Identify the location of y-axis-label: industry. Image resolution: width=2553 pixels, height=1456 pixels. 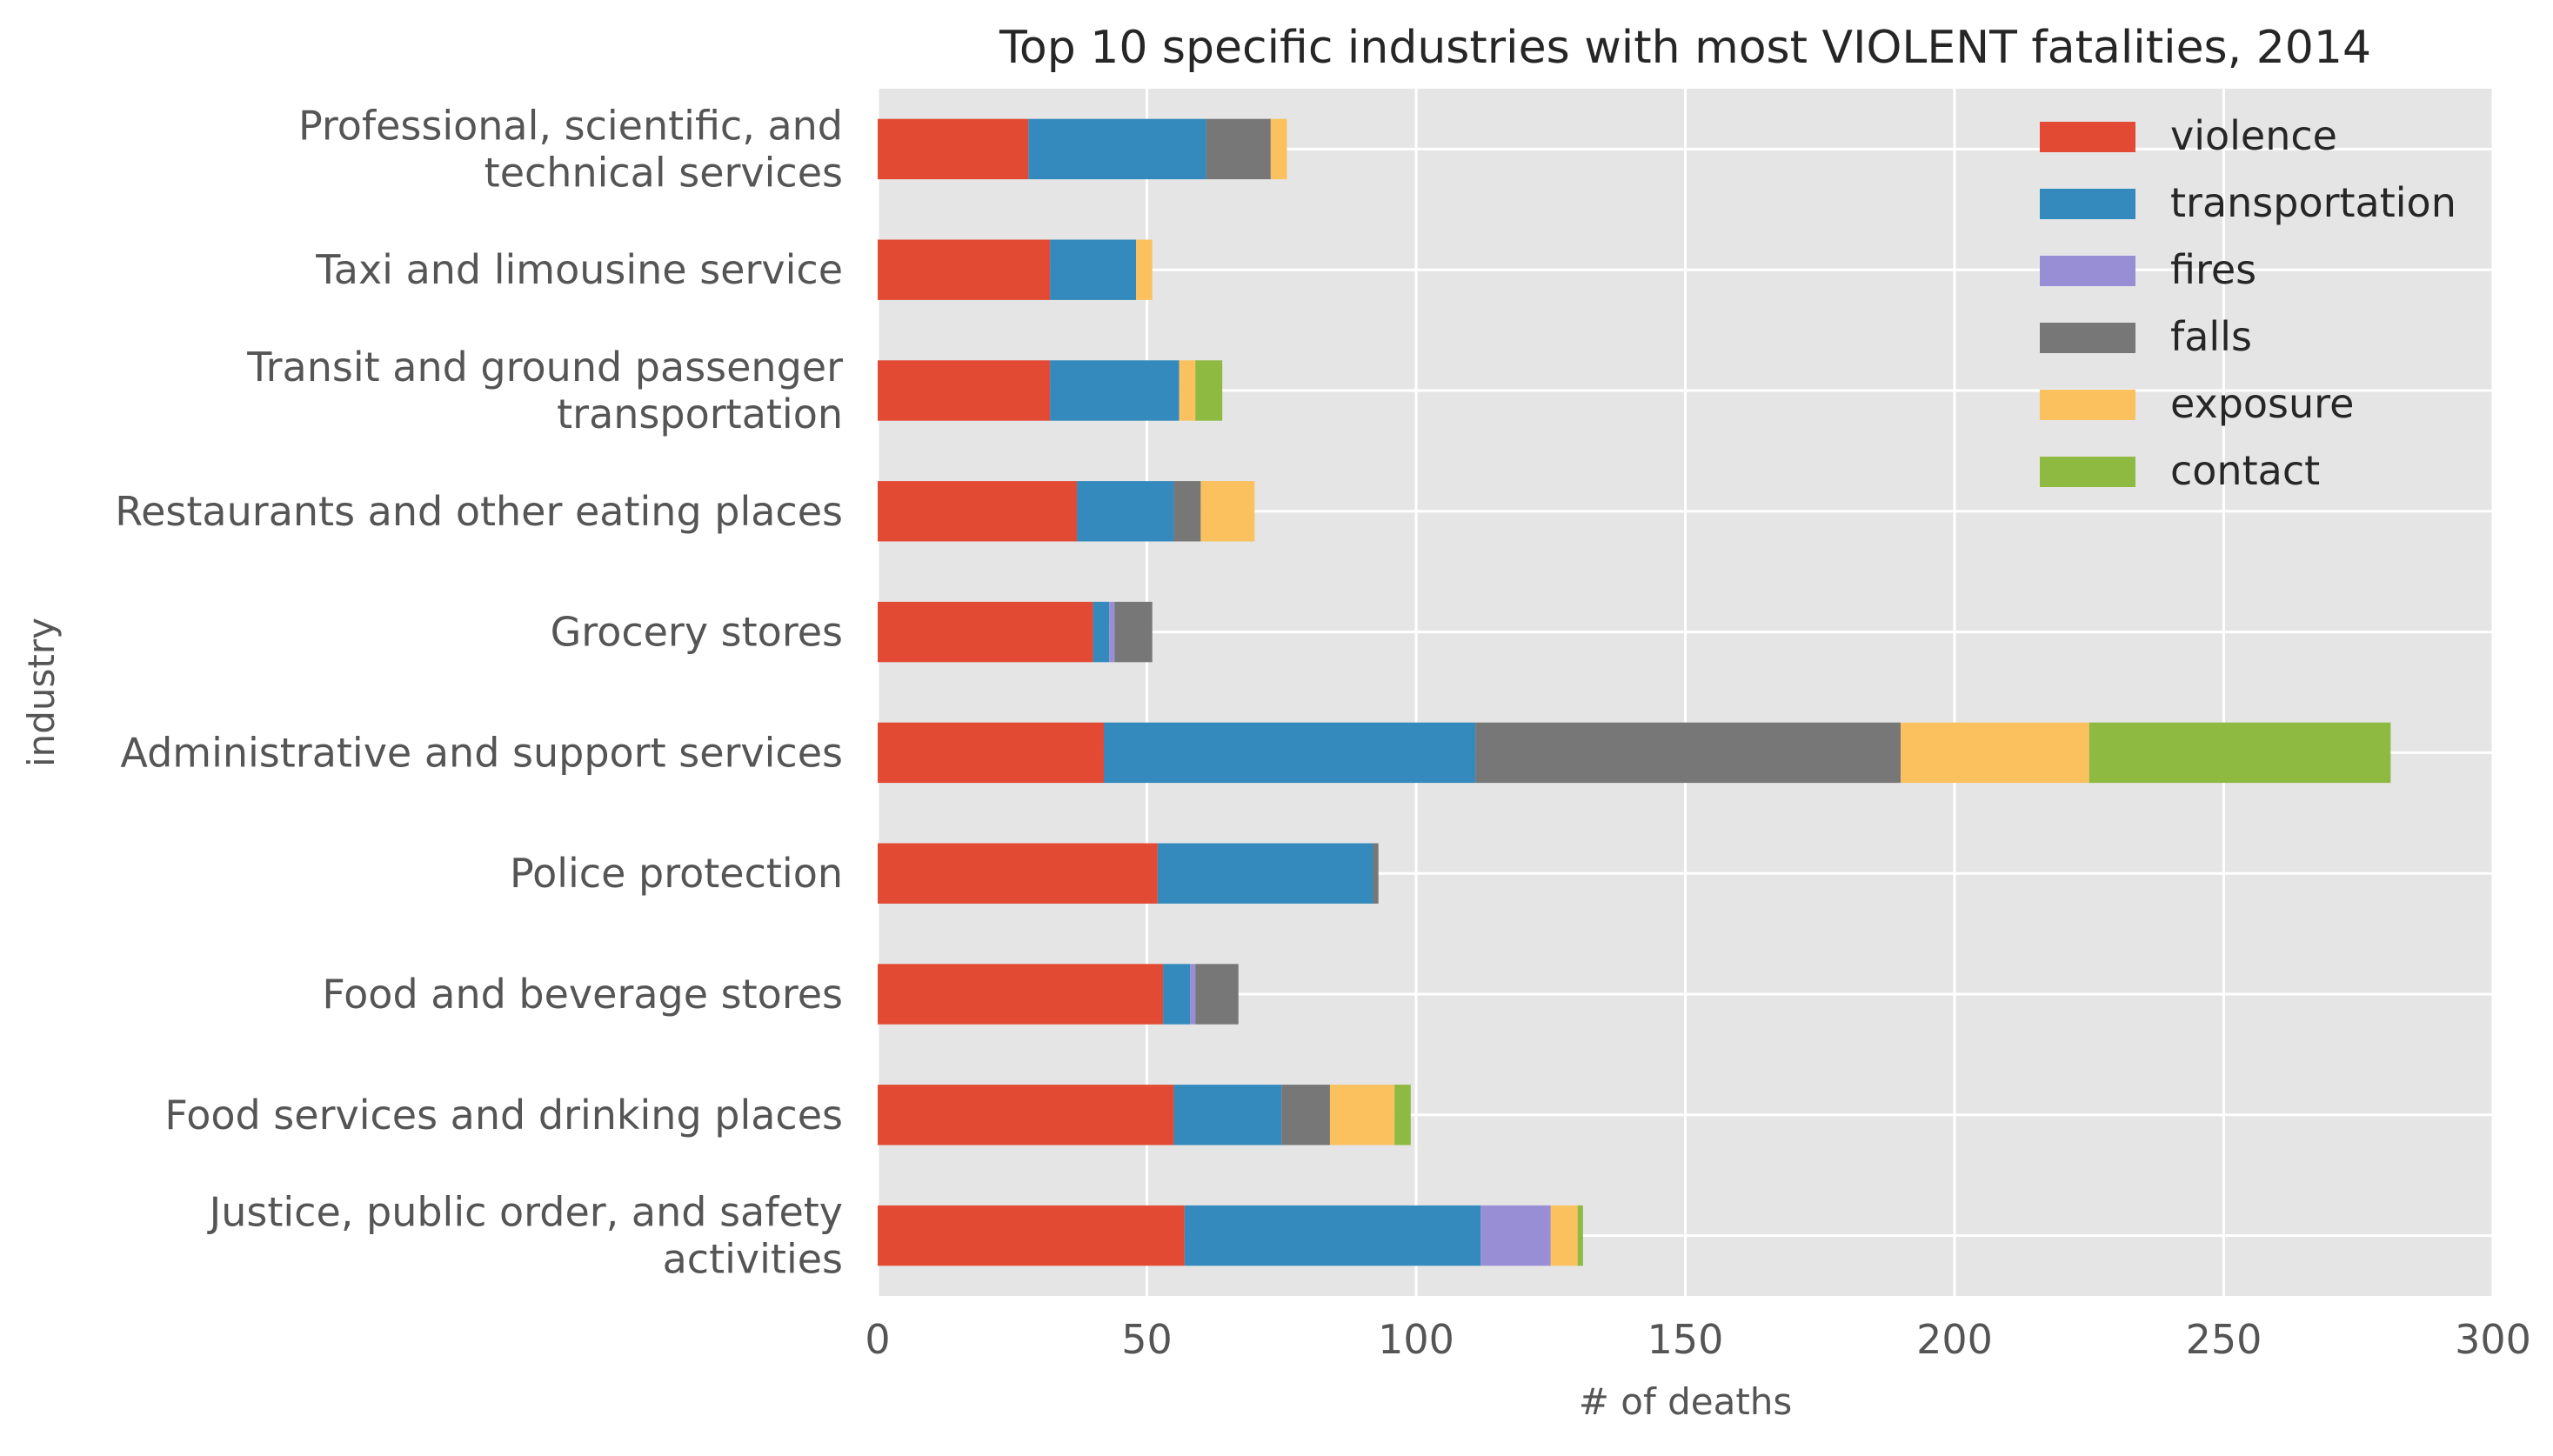
(41, 692).